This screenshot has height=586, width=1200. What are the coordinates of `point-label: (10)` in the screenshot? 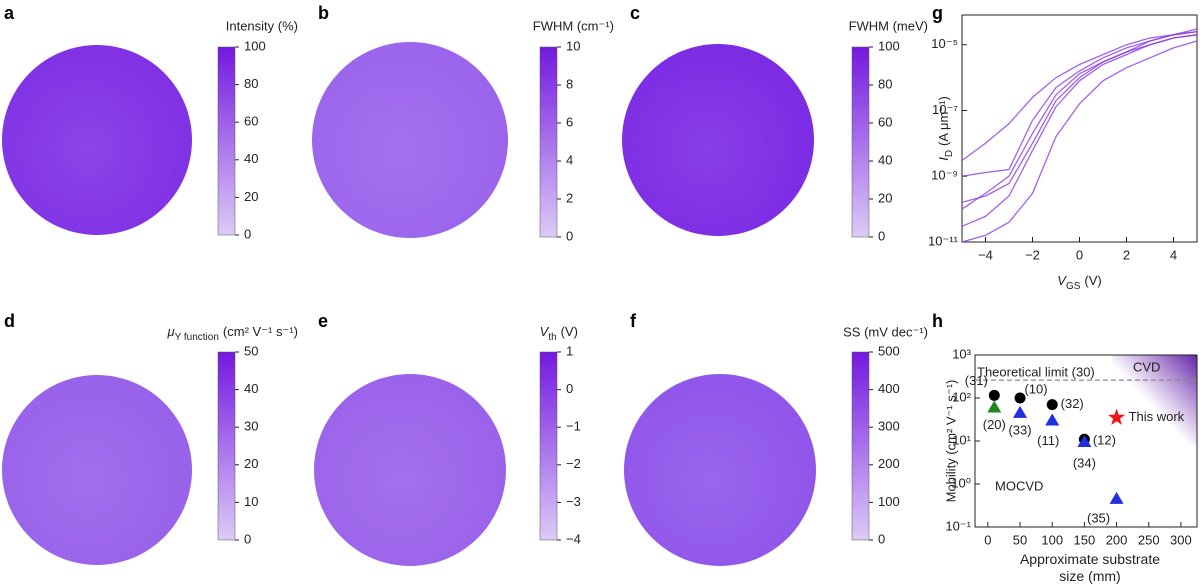 It's located at (1035, 388).